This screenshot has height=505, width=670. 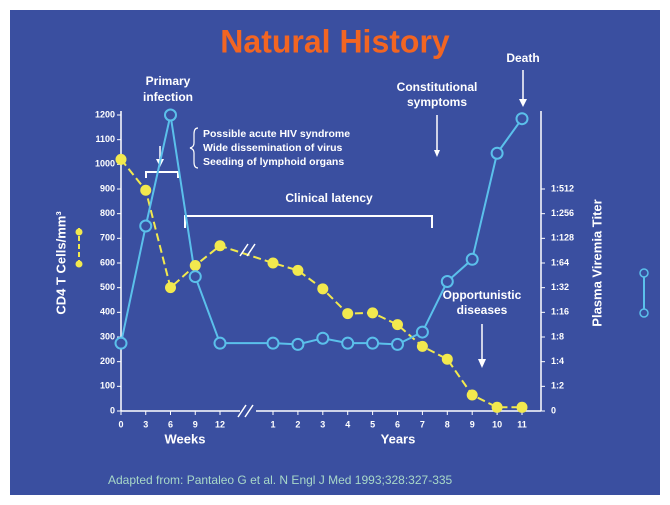 I want to click on y-tick-label: 600, so click(x=107, y=262).